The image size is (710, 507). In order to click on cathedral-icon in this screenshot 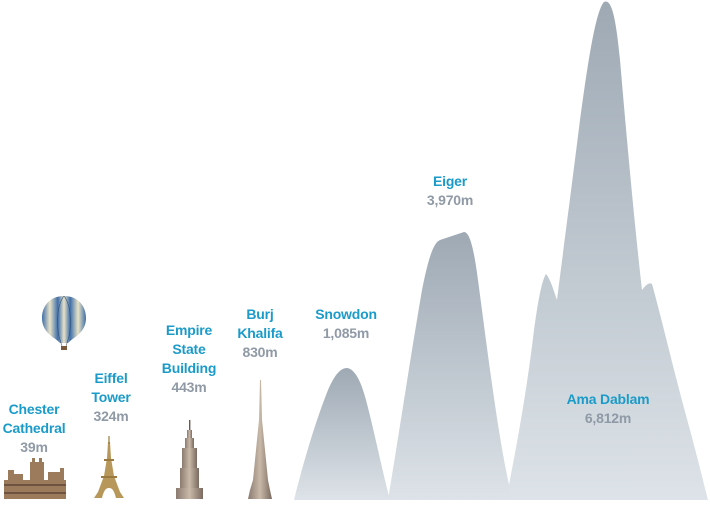, I will do `click(35, 478)`.